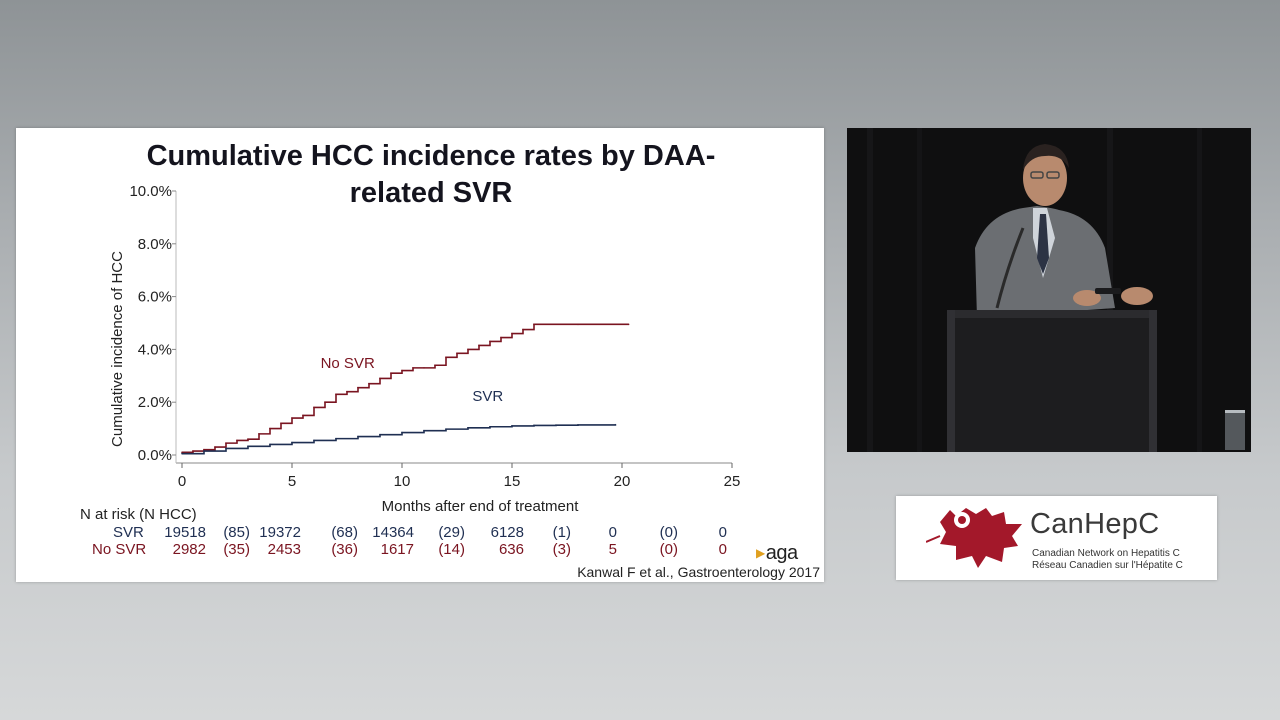  What do you see at coordinates (698, 572) in the screenshot?
I see `citation: Kanwal F et al., Gastroenterology 2017` at bounding box center [698, 572].